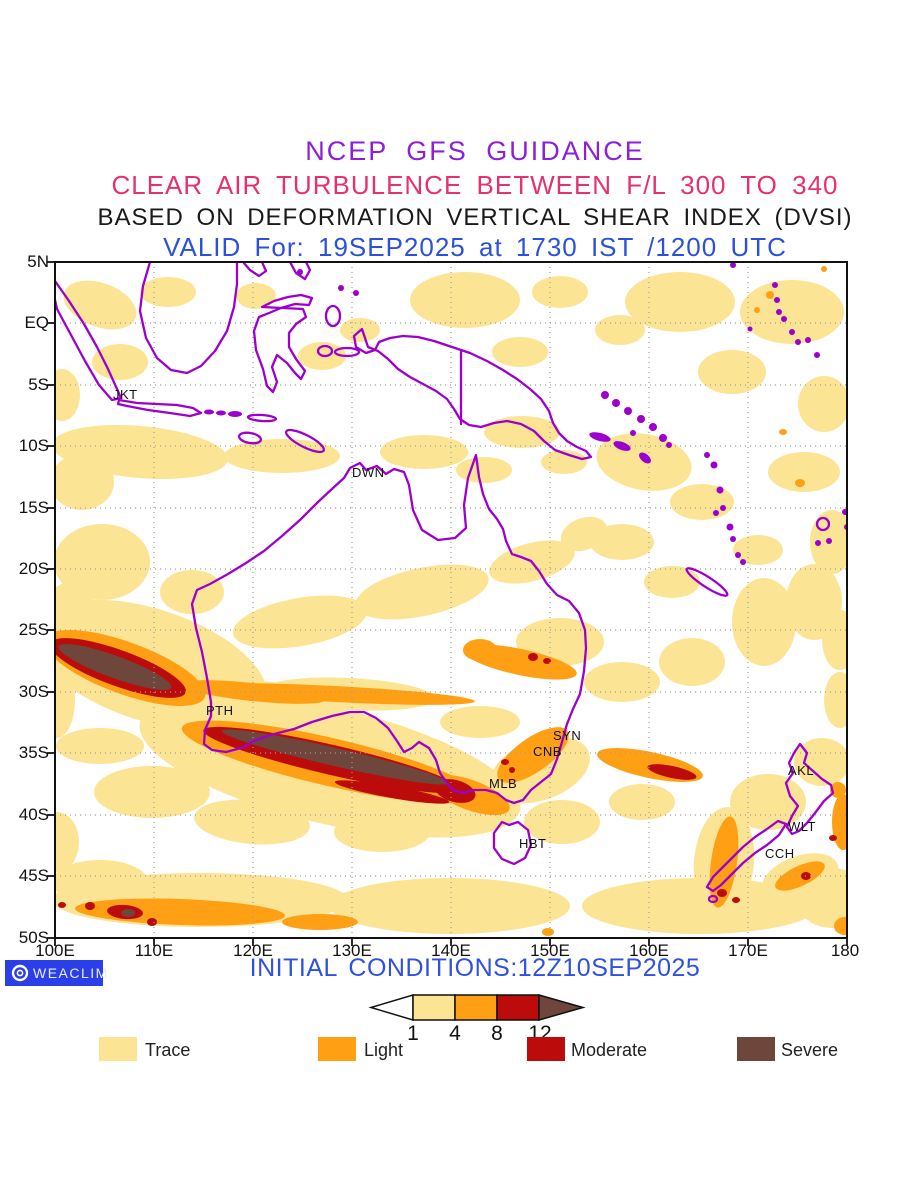 This screenshot has width=900, height=1200. I want to click on x-tick-140e: 140E, so click(451, 950).